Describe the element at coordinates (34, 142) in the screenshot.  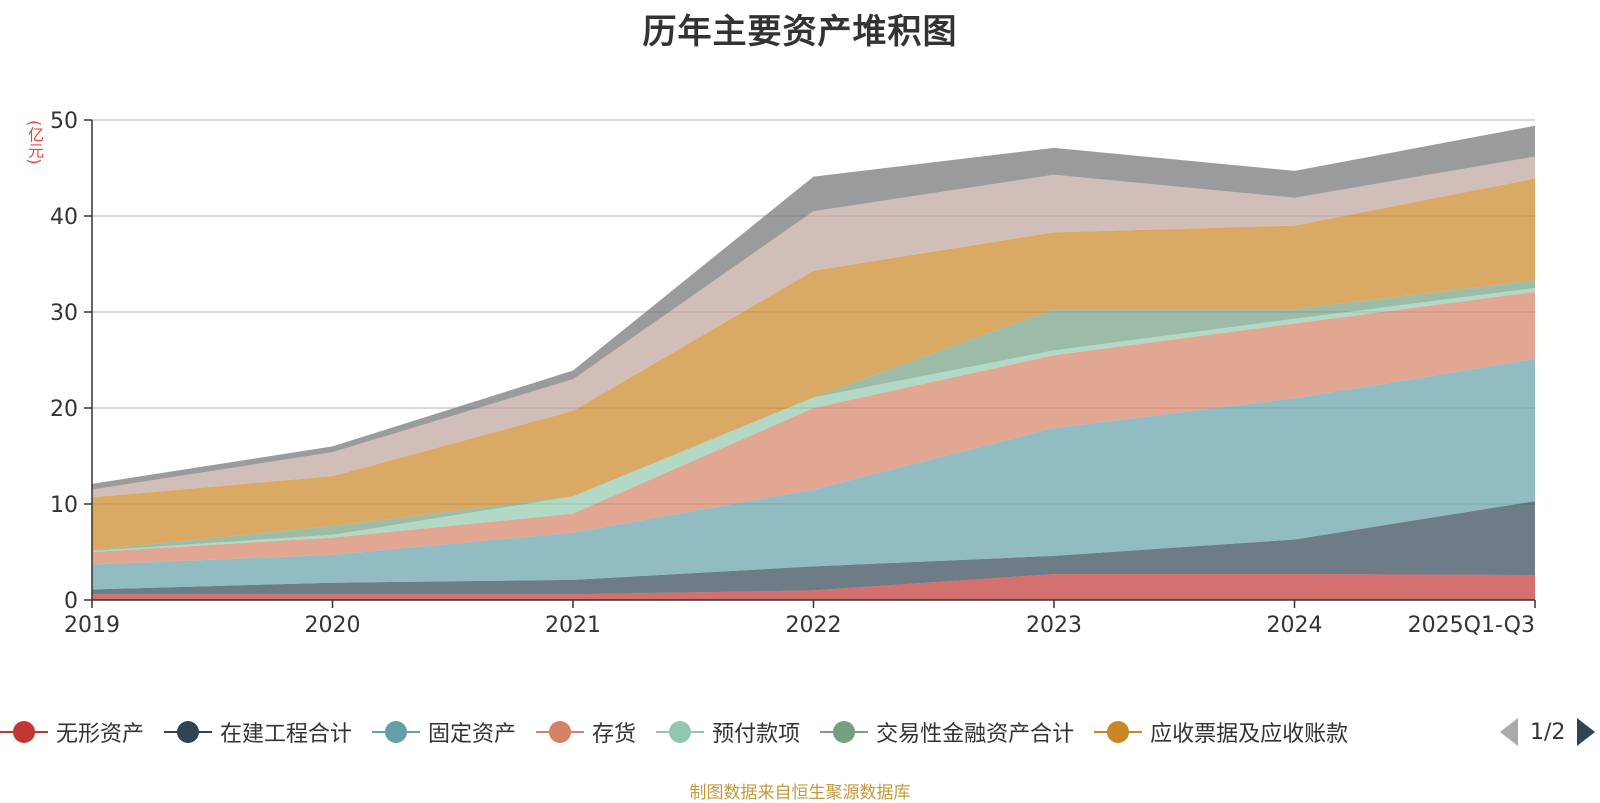
I see `y-axis-unit-label: (亿元)` at that location.